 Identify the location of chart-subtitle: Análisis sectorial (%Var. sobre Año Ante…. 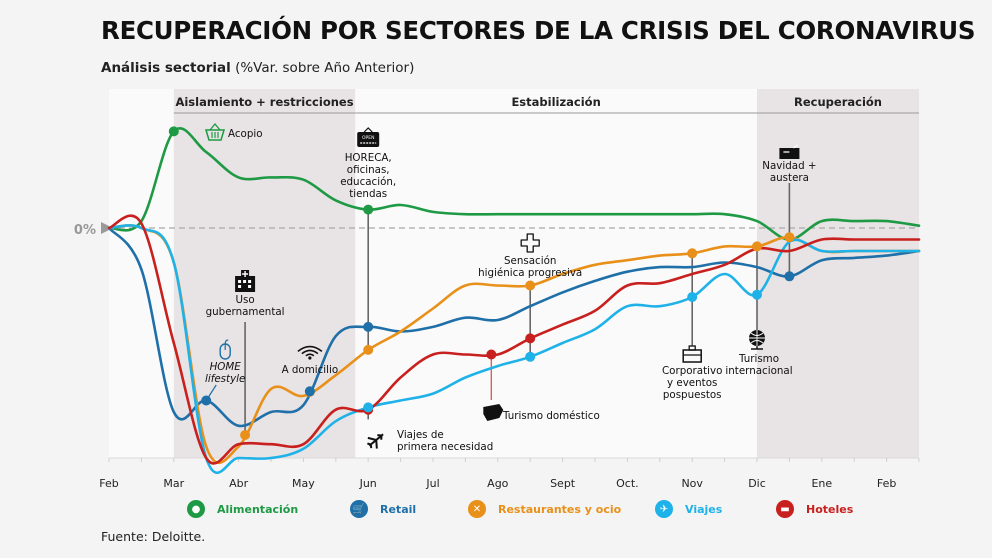
(257, 68).